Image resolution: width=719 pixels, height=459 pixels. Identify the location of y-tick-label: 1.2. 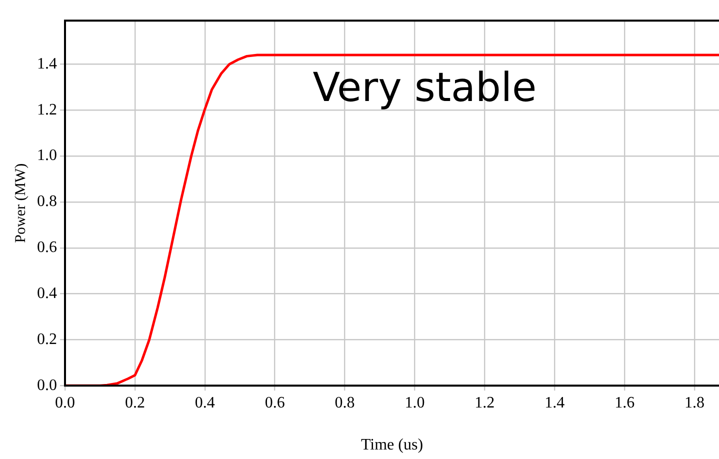
(47, 109).